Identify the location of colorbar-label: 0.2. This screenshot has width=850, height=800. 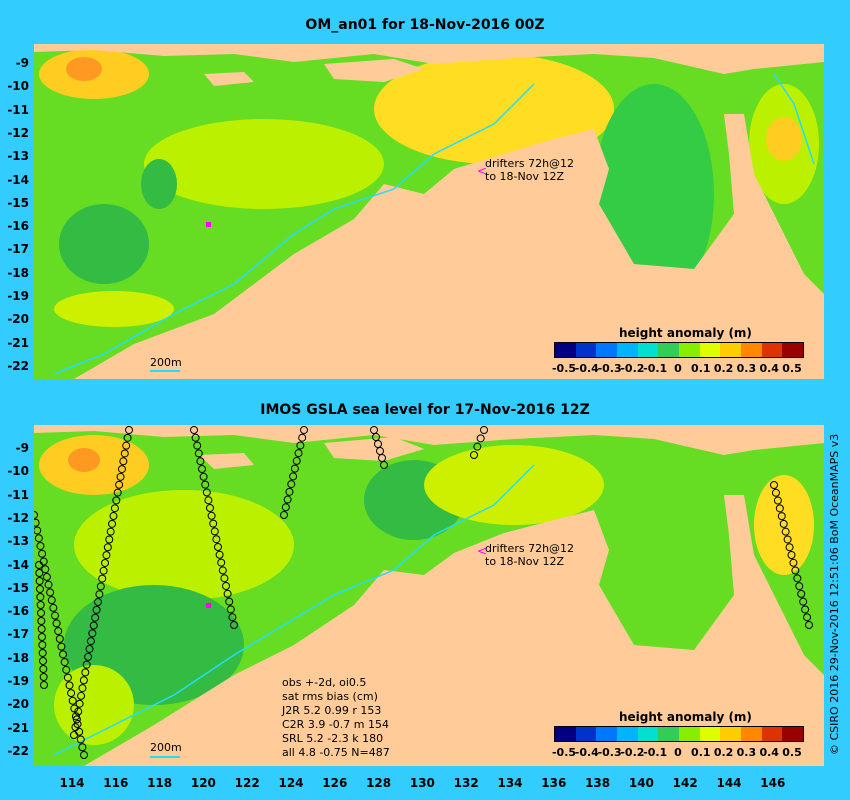
(723, 368).